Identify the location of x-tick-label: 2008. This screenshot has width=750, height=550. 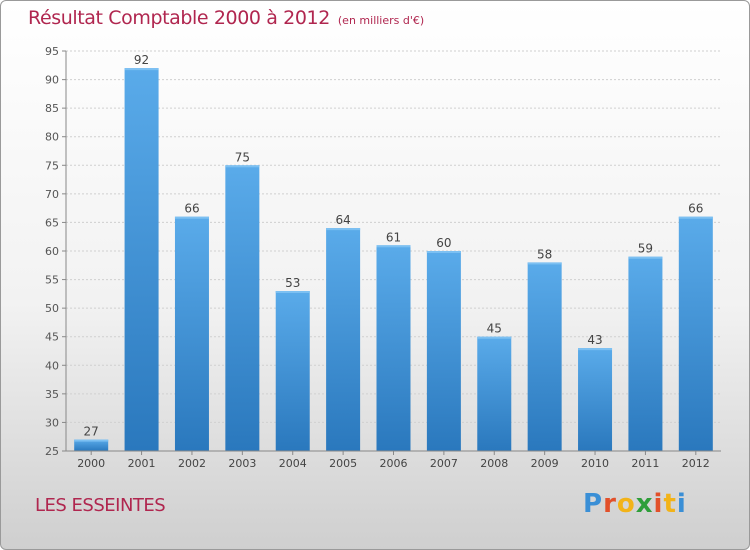
(494, 463).